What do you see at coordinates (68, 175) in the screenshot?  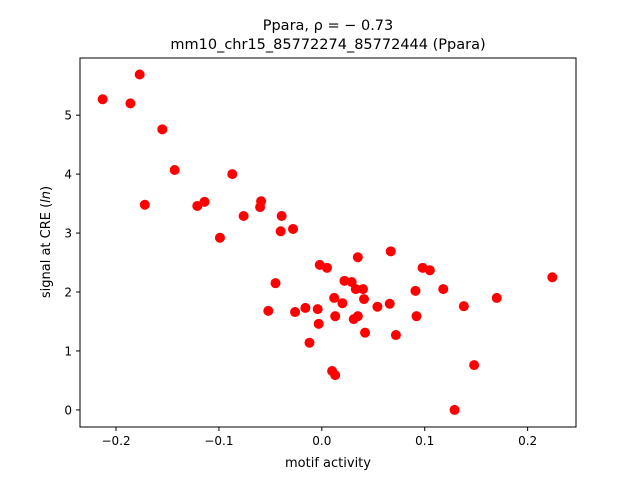 I see `y-tick-label: 4` at bounding box center [68, 175].